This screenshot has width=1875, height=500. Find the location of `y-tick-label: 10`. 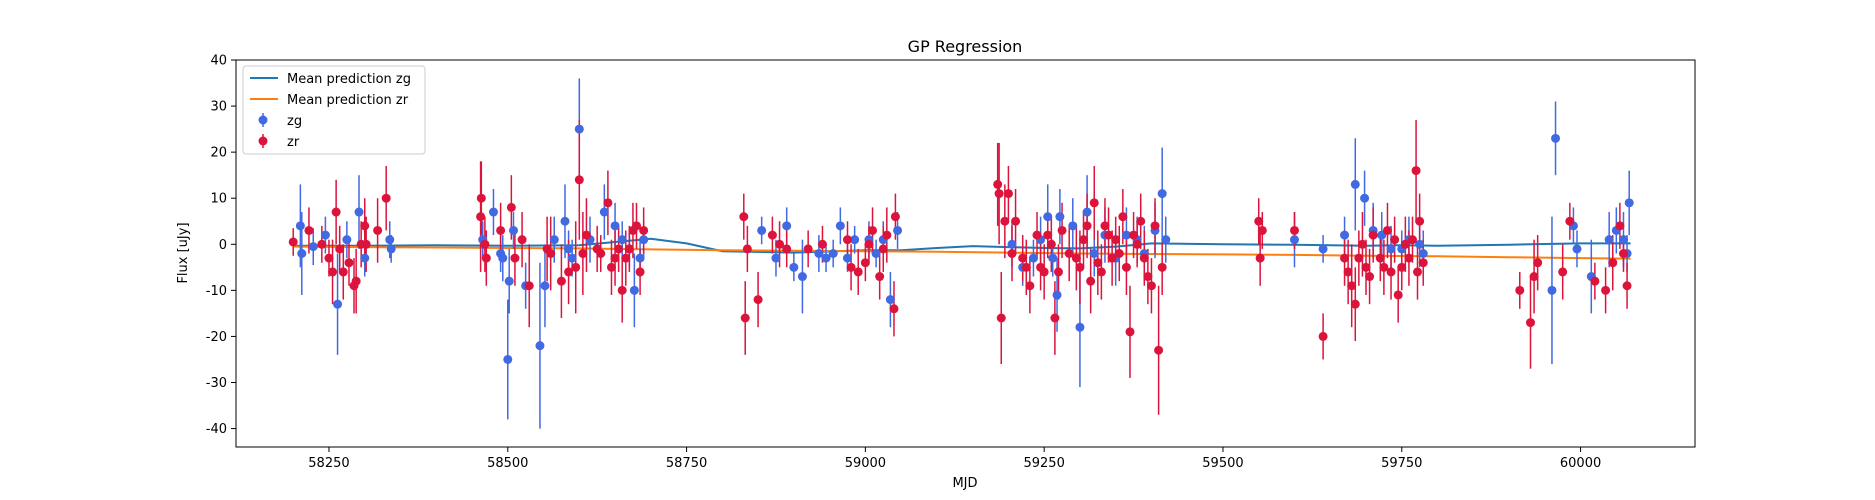

y-tick-label: 10 is located at coordinates (218, 199).